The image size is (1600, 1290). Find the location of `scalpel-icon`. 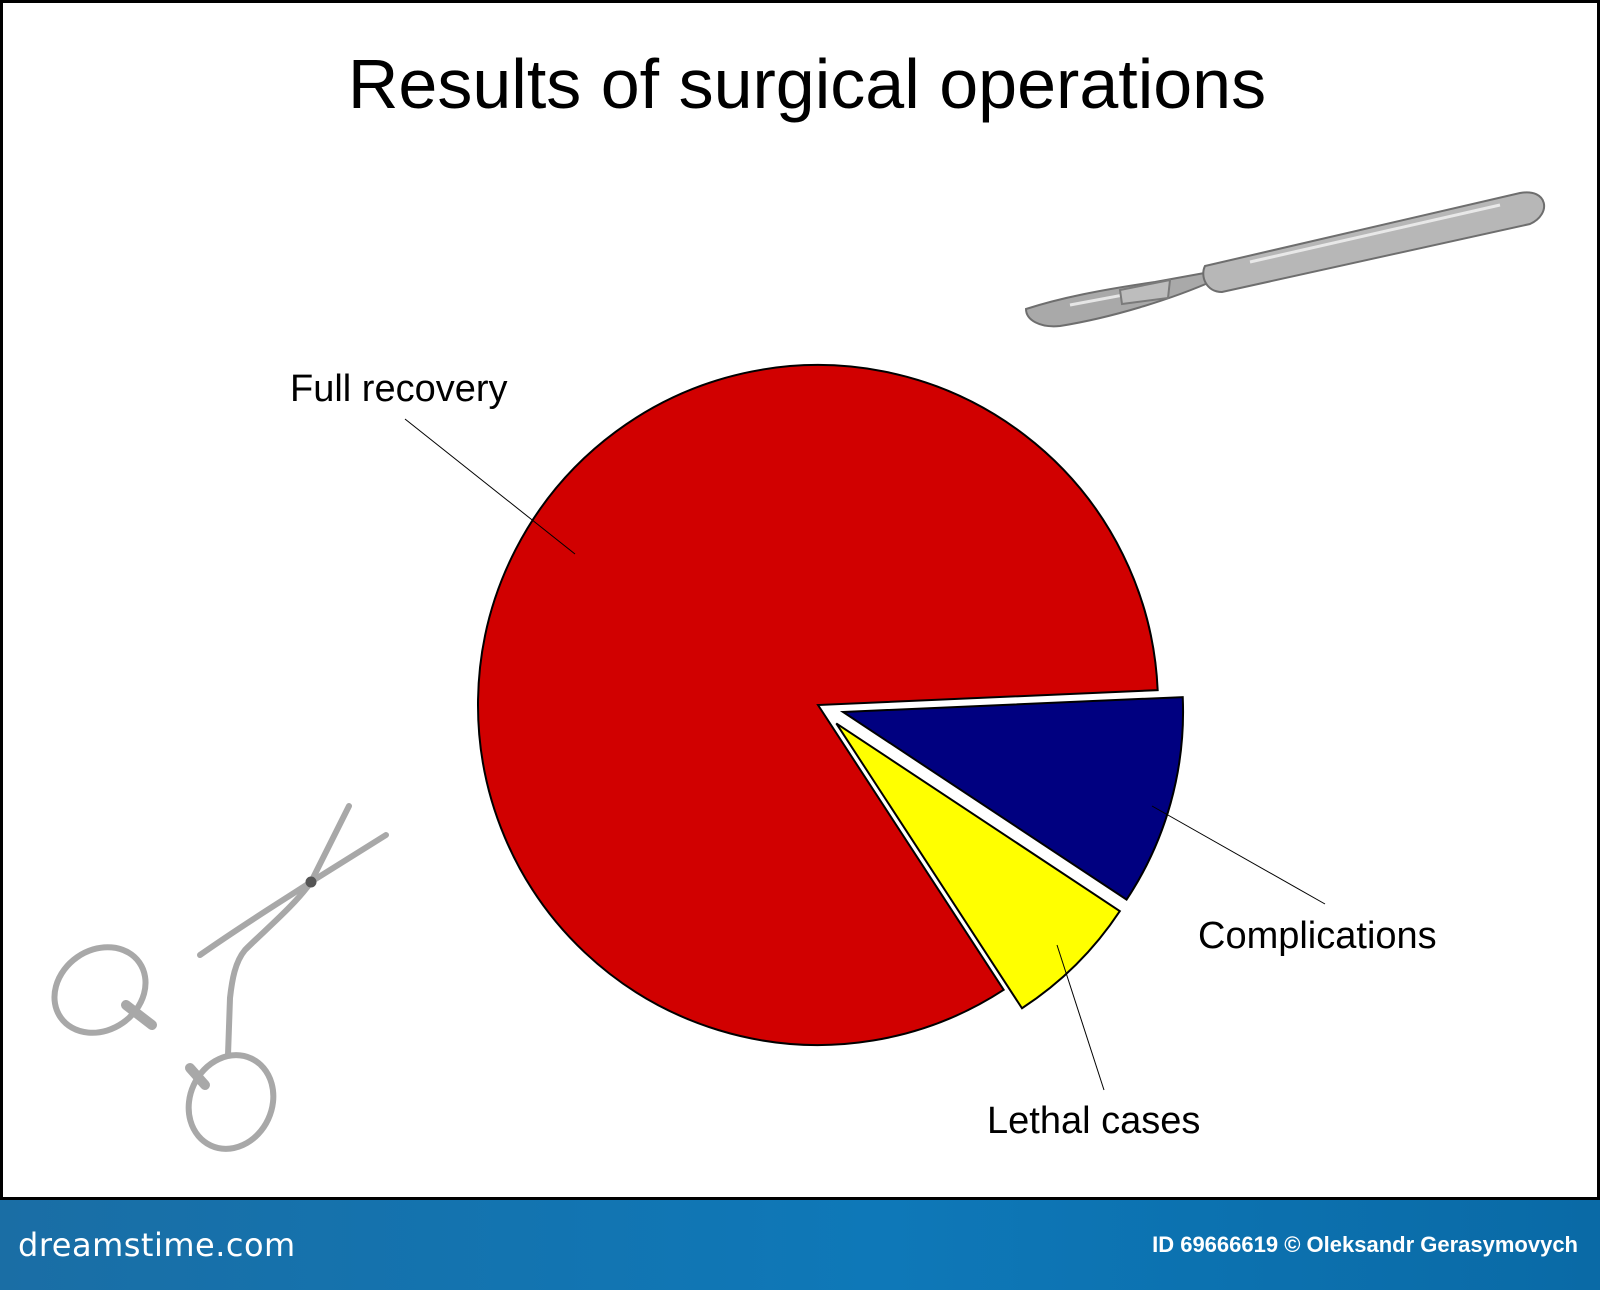

scalpel-icon is located at coordinates (1285, 259).